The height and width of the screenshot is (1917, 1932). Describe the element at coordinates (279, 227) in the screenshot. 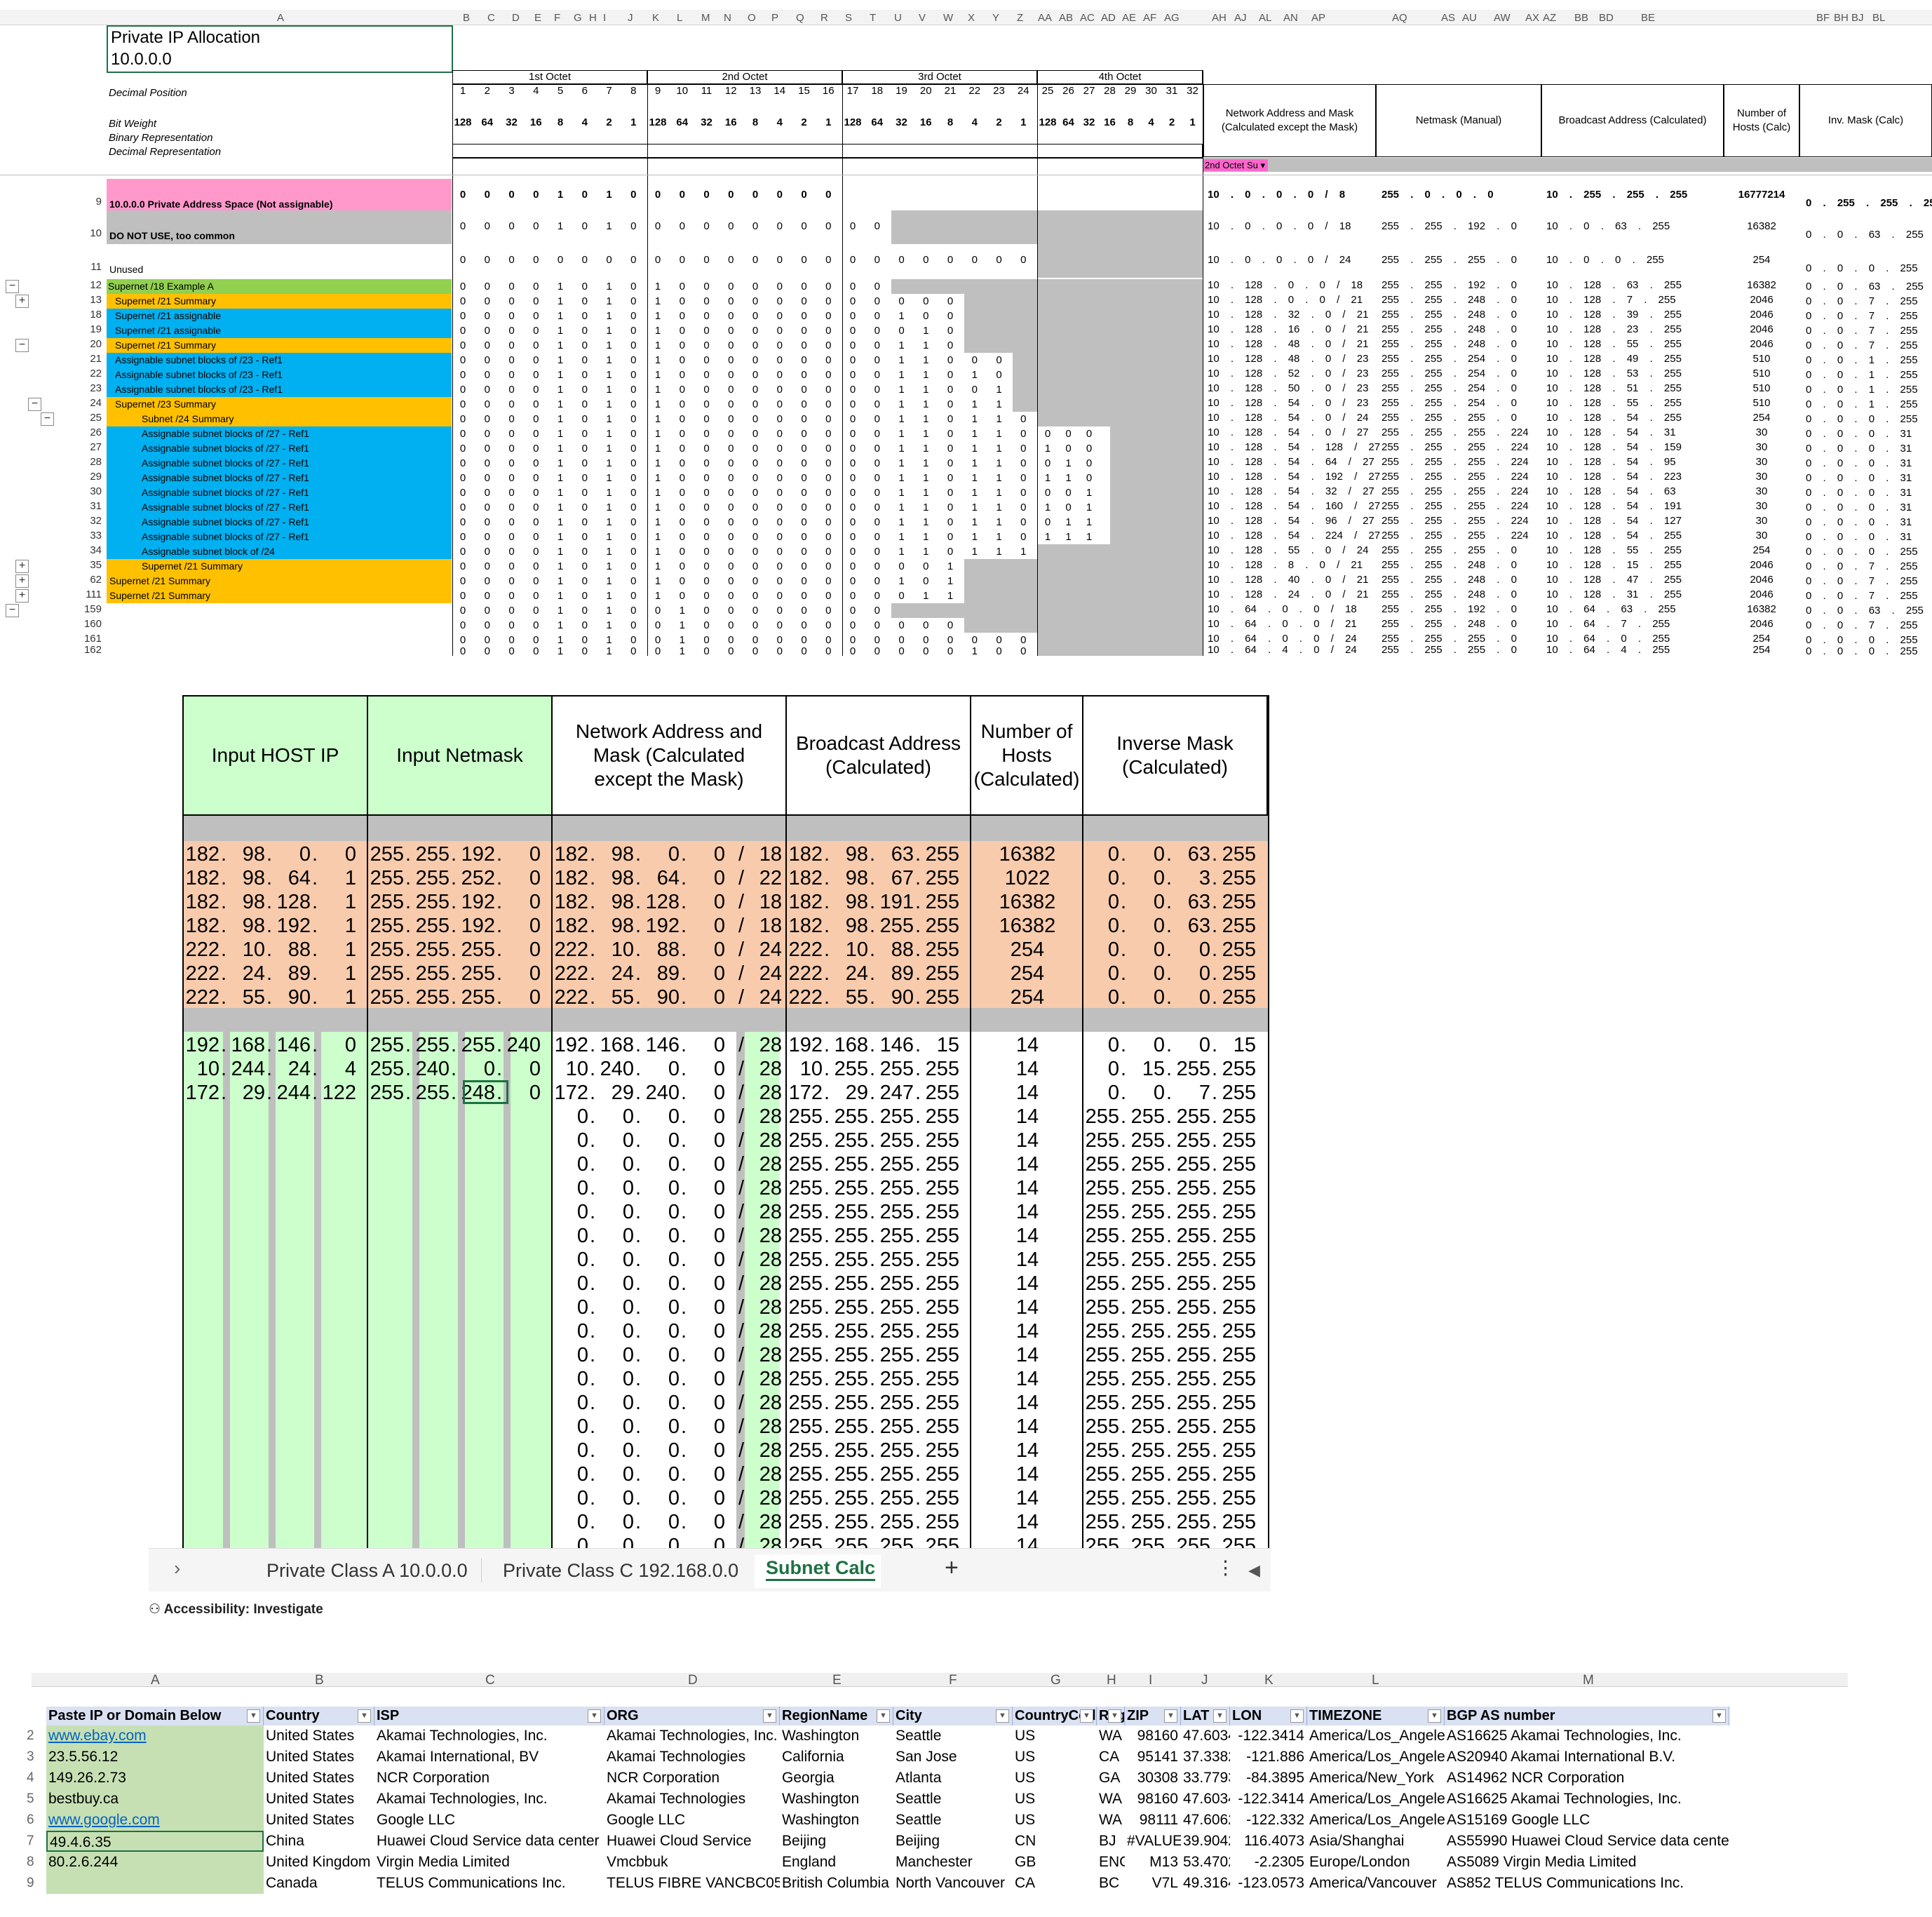

I see `row-label: DO NOT USE, too common` at that location.